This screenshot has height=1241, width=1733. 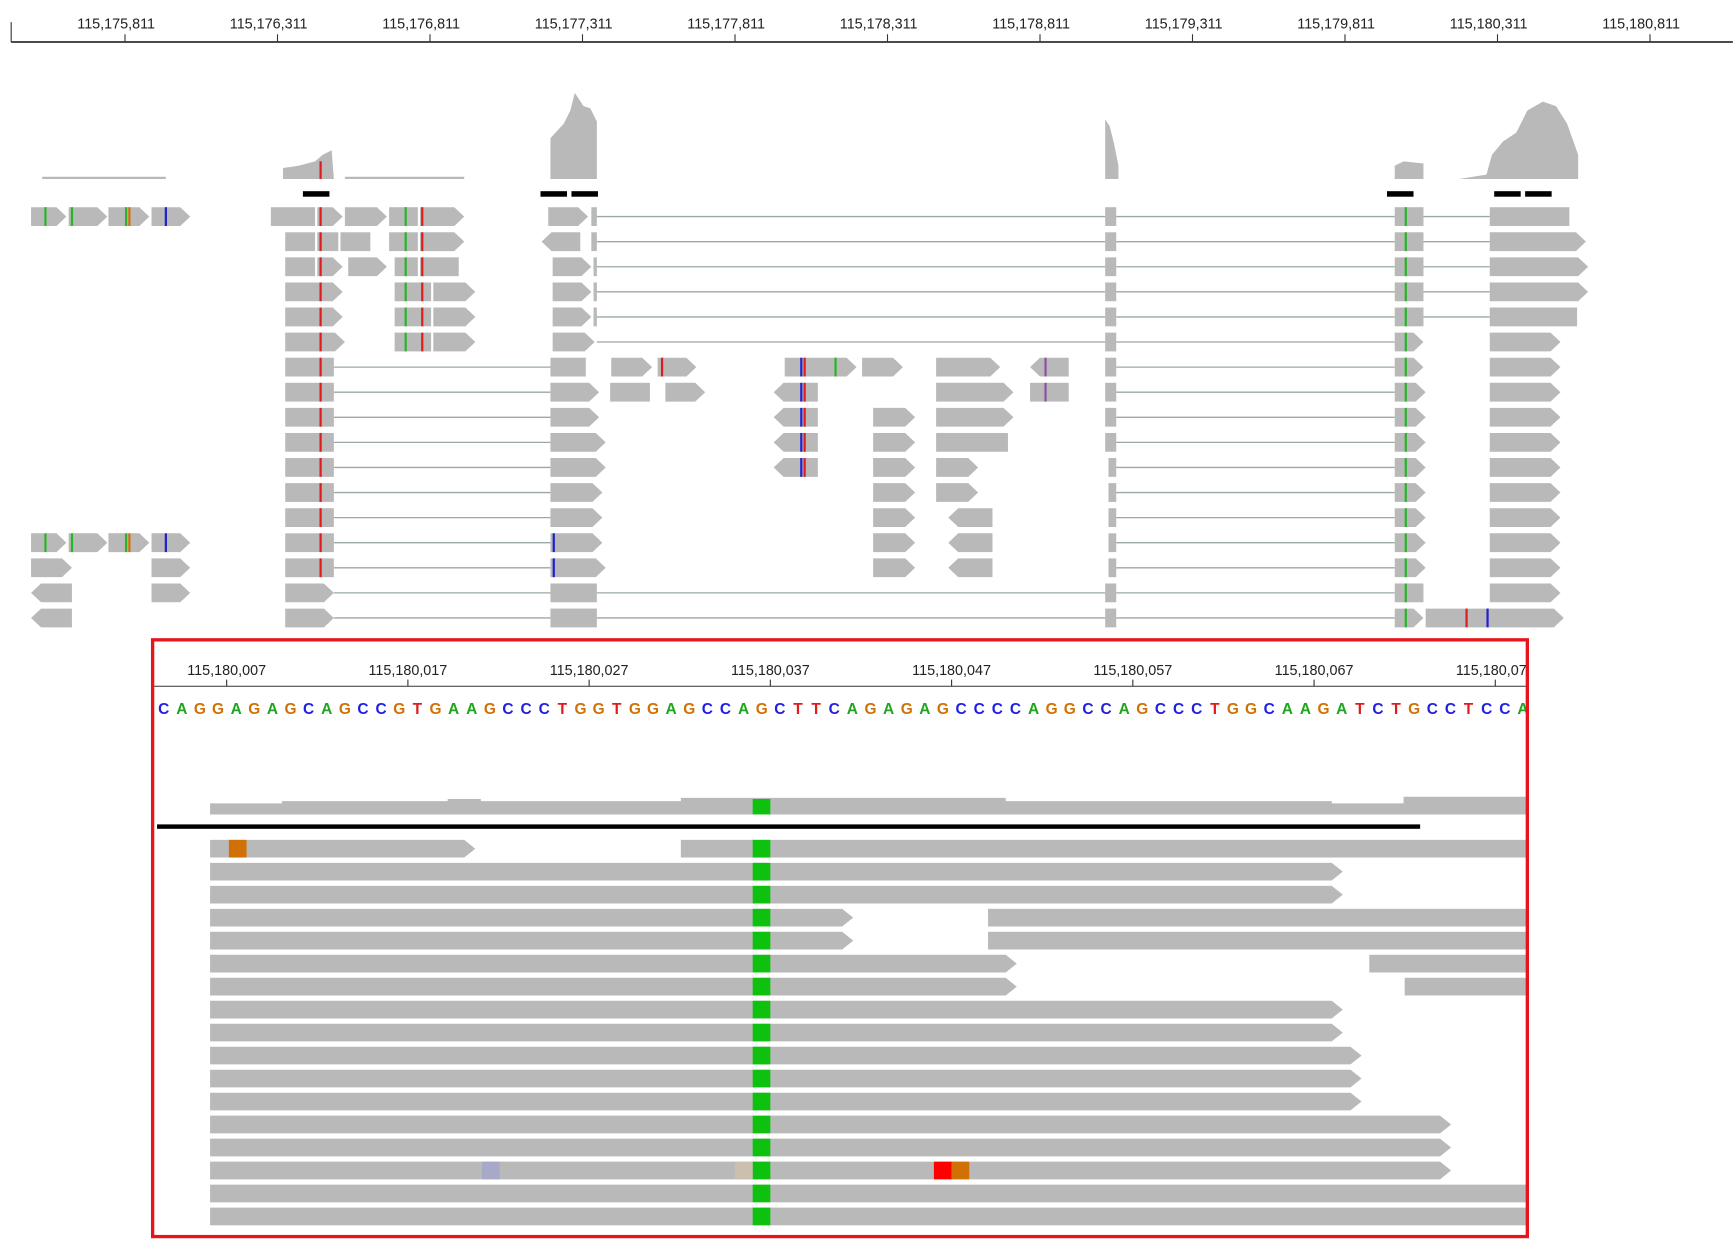 I want to click on ruler-label: 115,179,311, so click(x=1184, y=25).